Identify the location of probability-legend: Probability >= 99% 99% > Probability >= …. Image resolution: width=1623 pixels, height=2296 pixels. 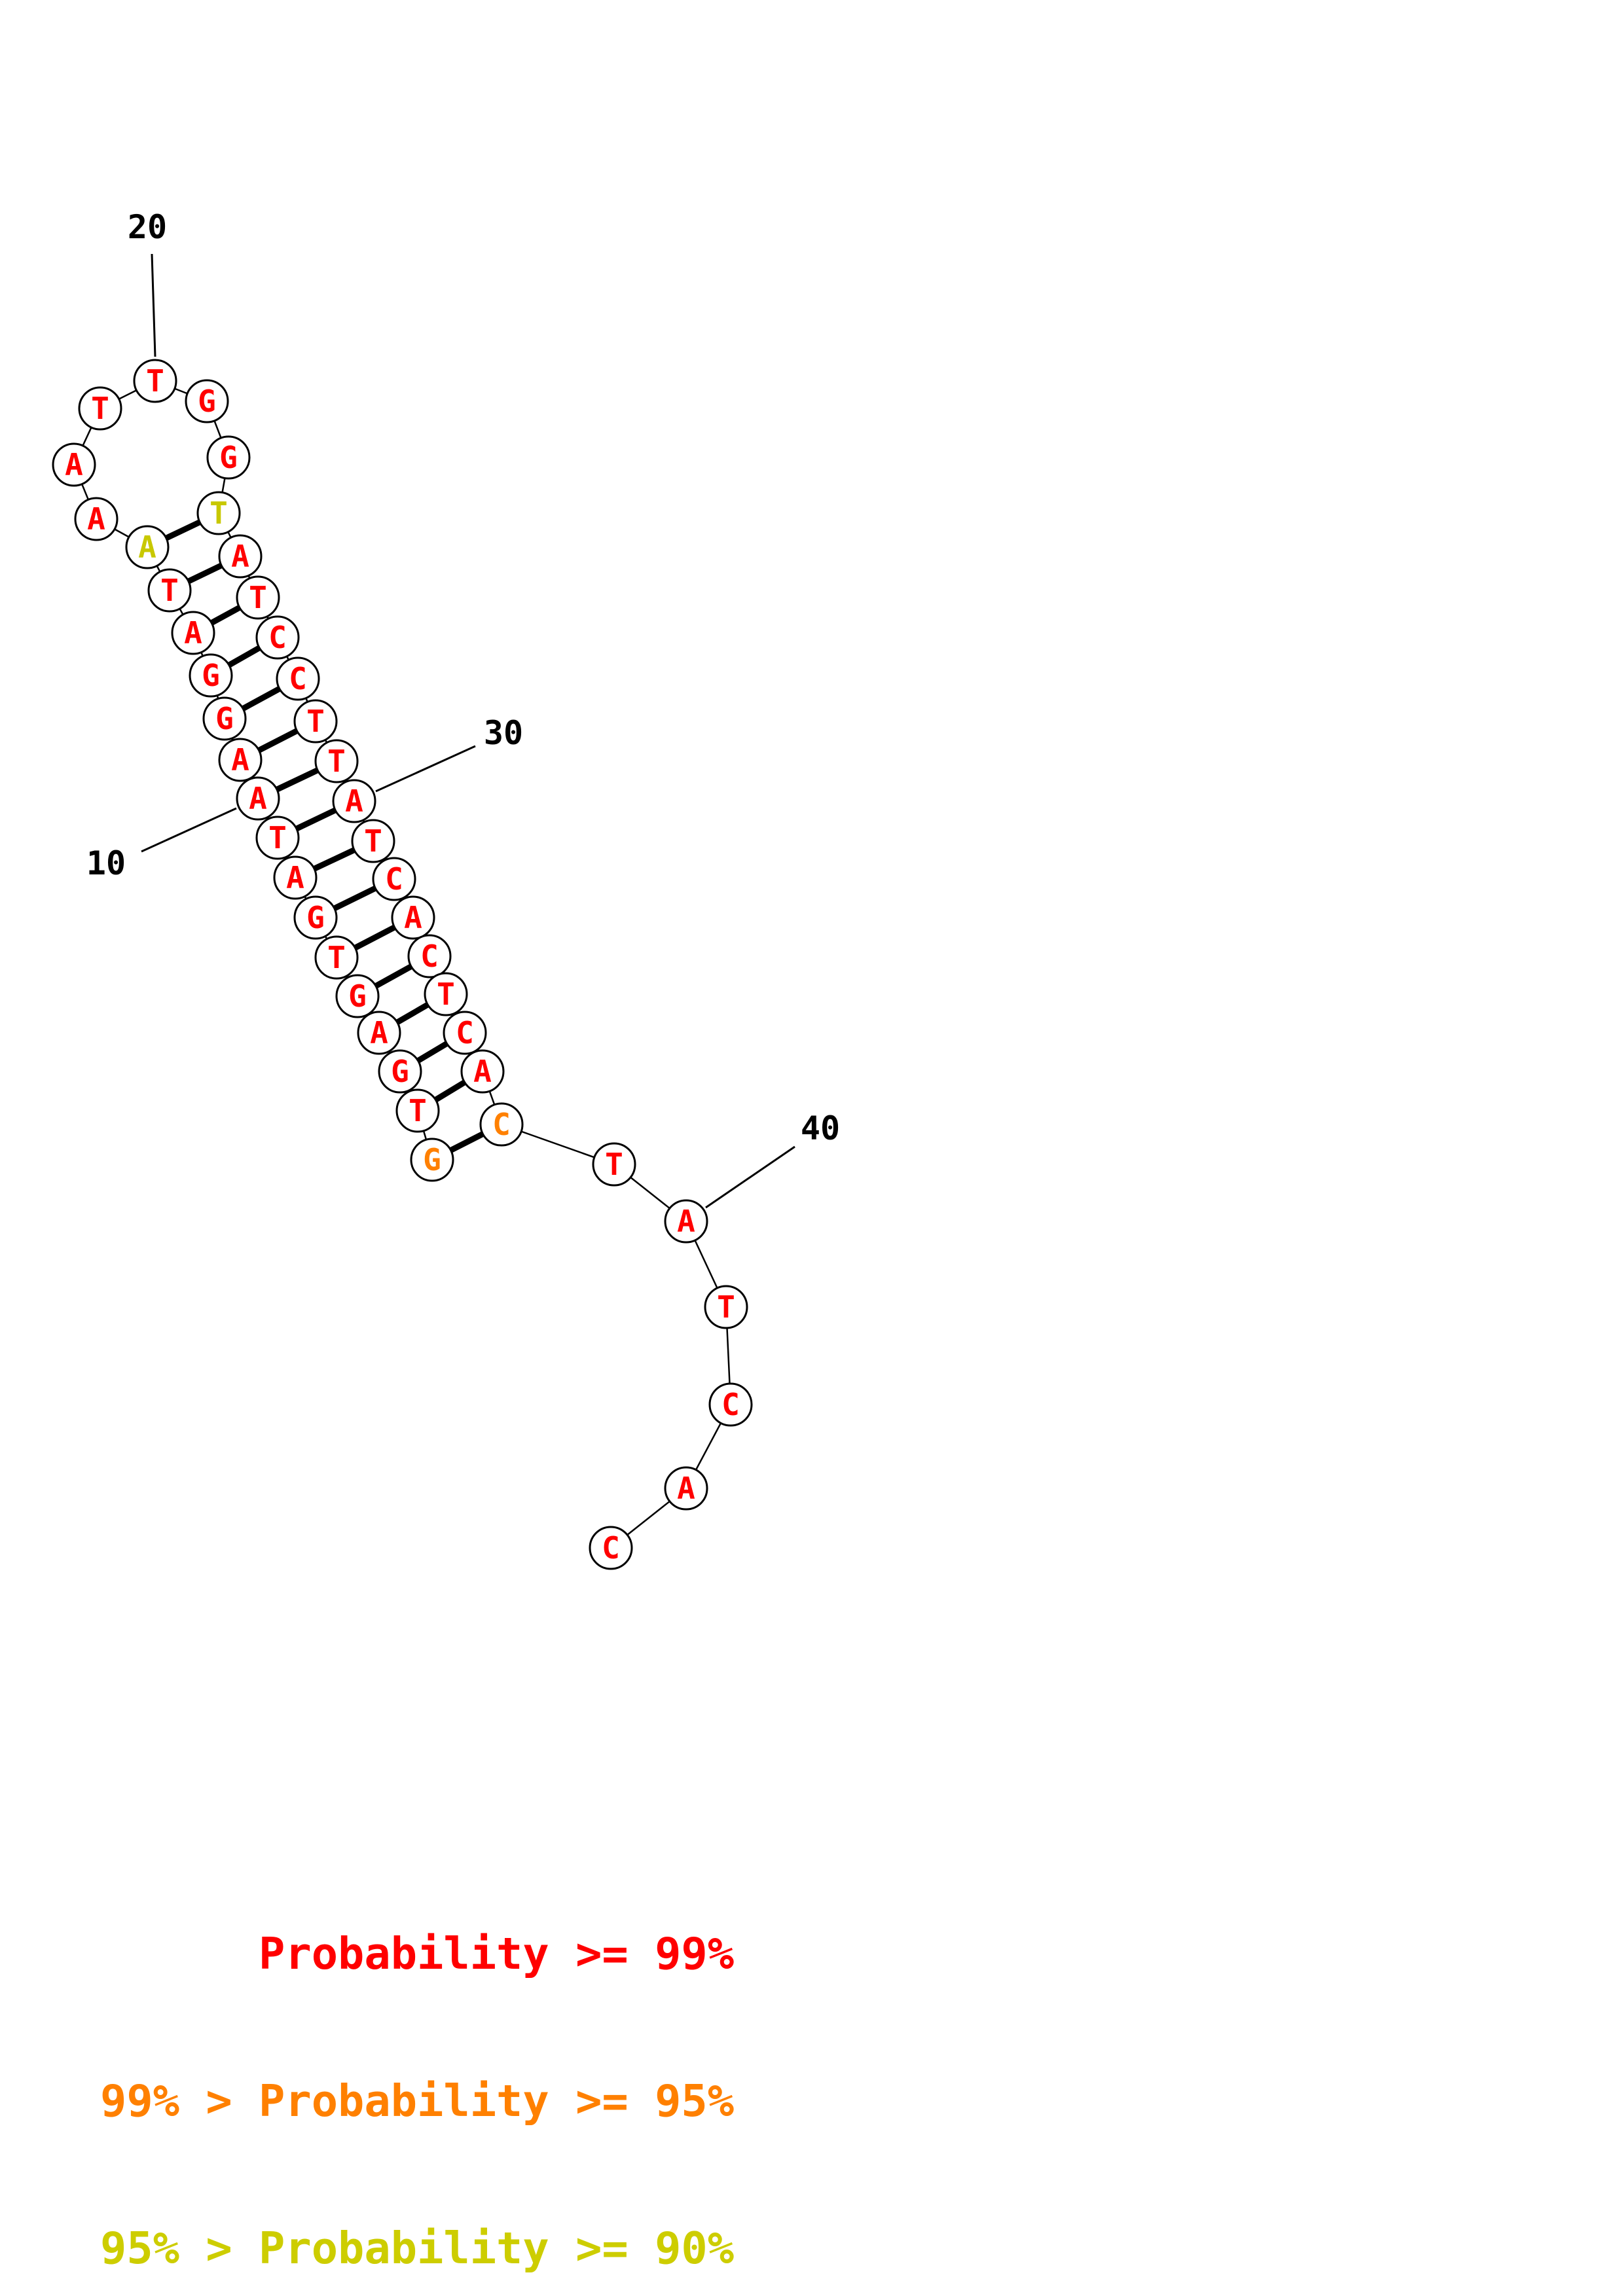
(417, 2063).